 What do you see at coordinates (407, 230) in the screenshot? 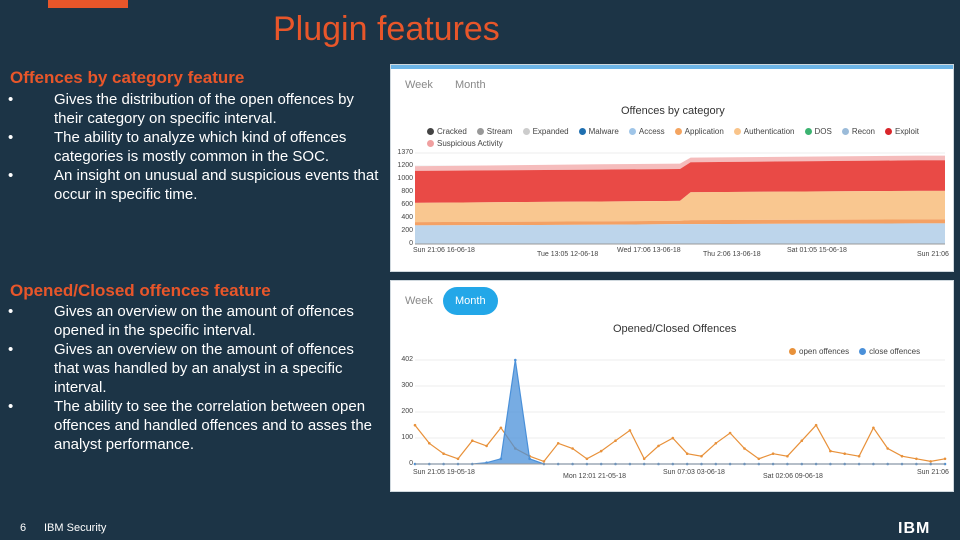
I see `y-tick-label: 200` at bounding box center [407, 230].